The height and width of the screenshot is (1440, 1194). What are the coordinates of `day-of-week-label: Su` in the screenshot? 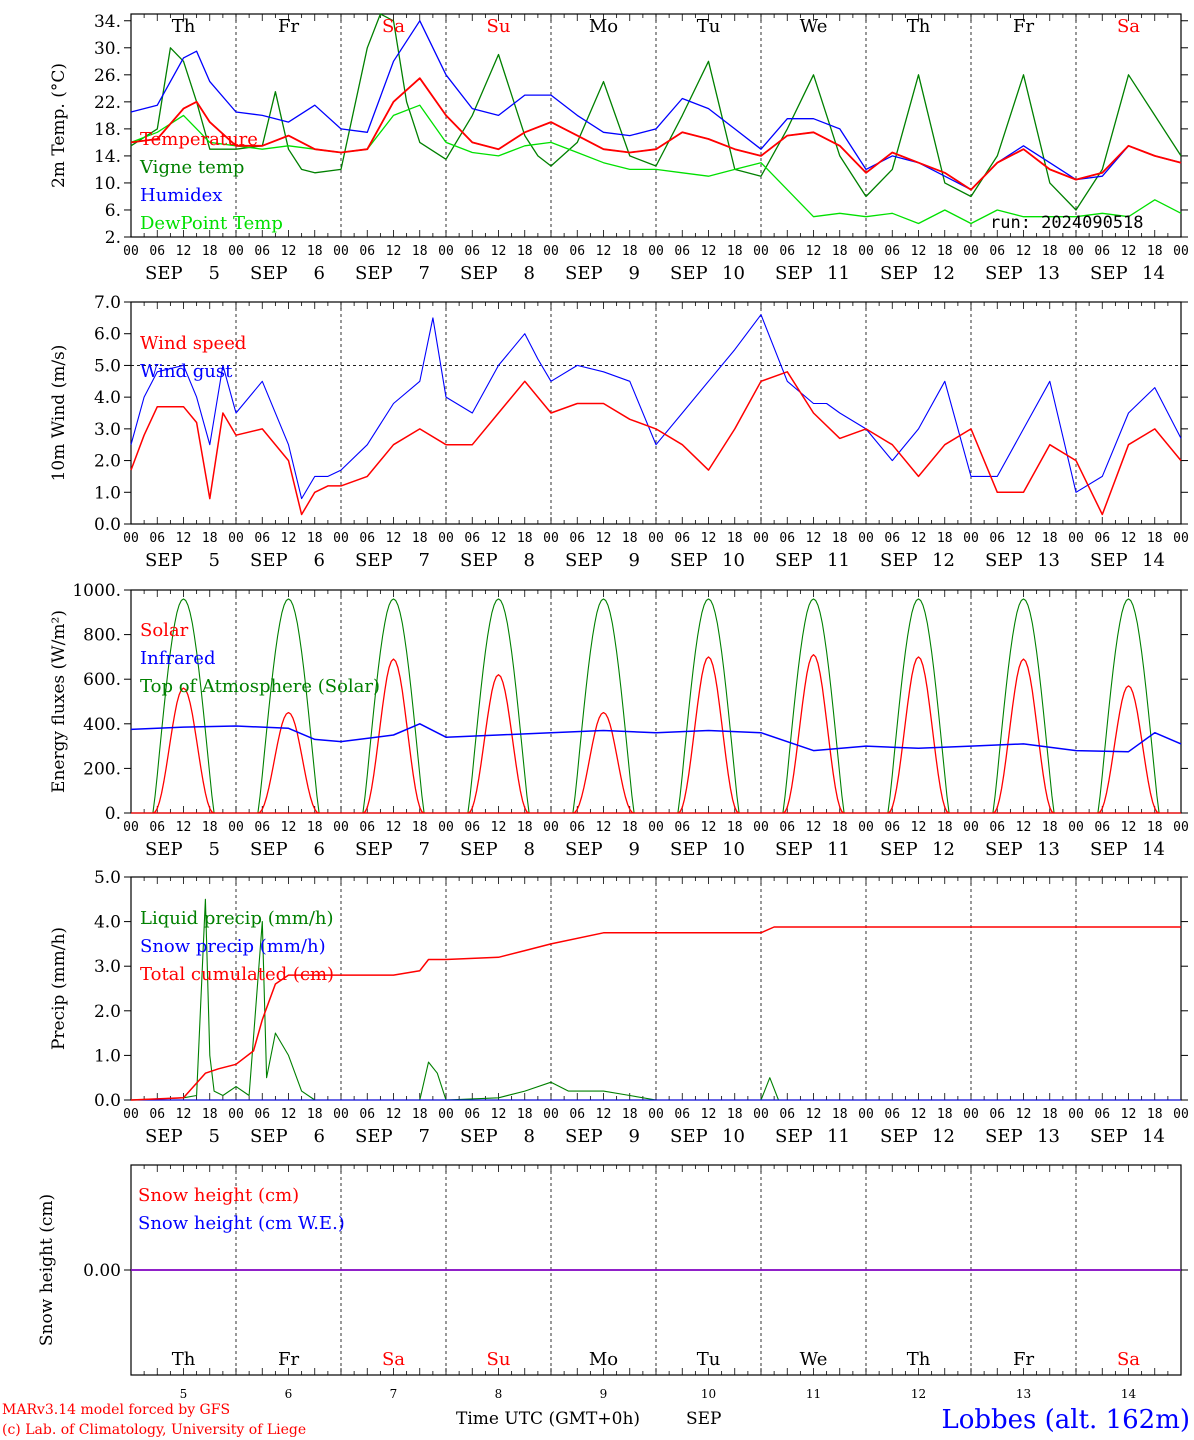 It's located at (499, 1359).